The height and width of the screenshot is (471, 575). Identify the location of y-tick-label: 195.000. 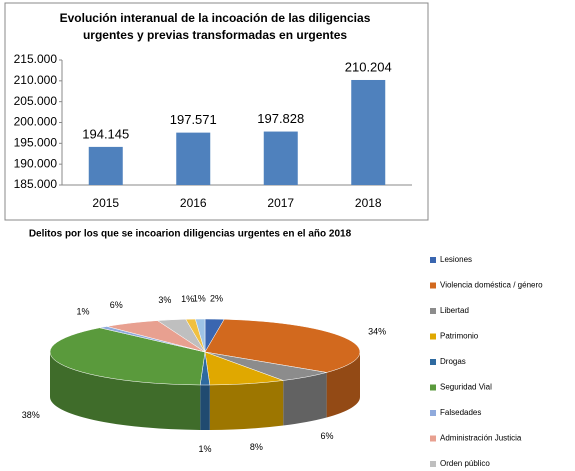
(36, 143).